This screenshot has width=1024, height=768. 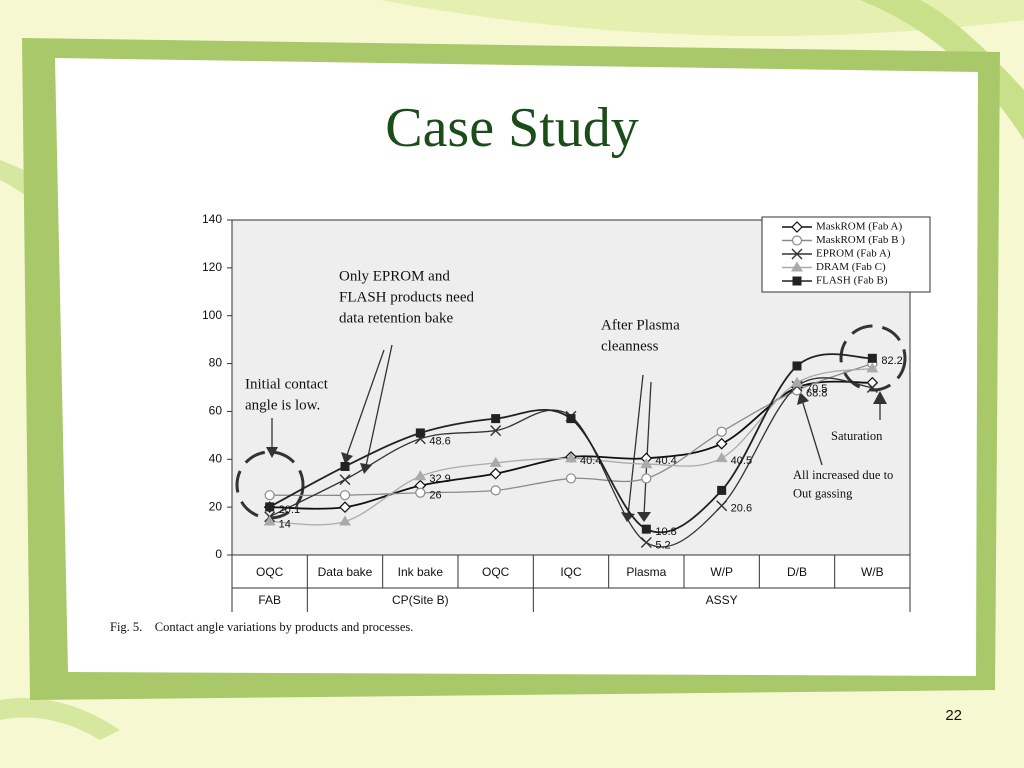 What do you see at coordinates (396, 318) in the screenshot?
I see `annotation: data retention bake` at bounding box center [396, 318].